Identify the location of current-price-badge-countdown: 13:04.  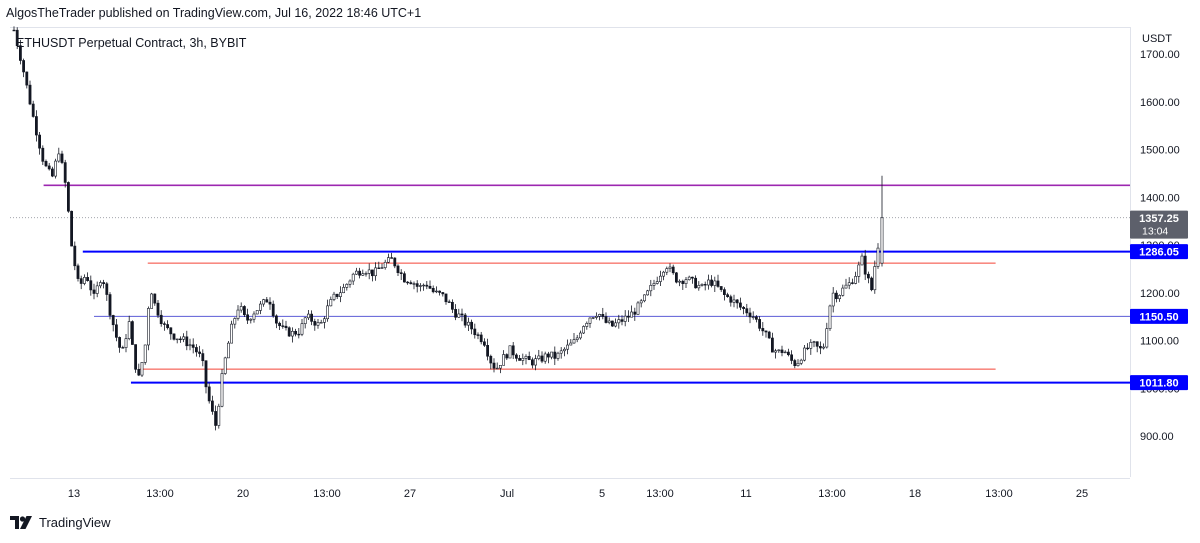
(1155, 232).